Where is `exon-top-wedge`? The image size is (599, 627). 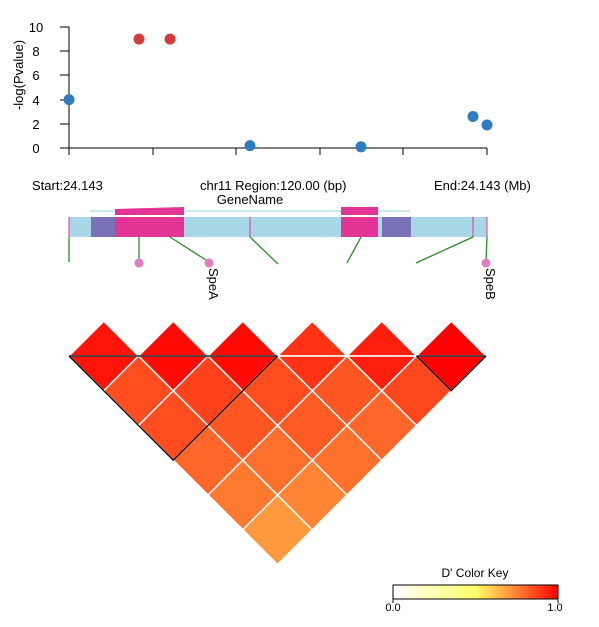
exon-top-wedge is located at coordinates (149, 211).